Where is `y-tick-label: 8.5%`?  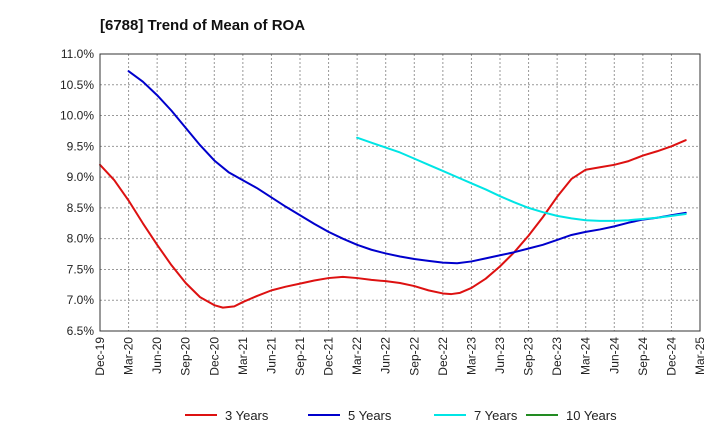
y-tick-label: 8.5% is located at coordinates (81, 208).